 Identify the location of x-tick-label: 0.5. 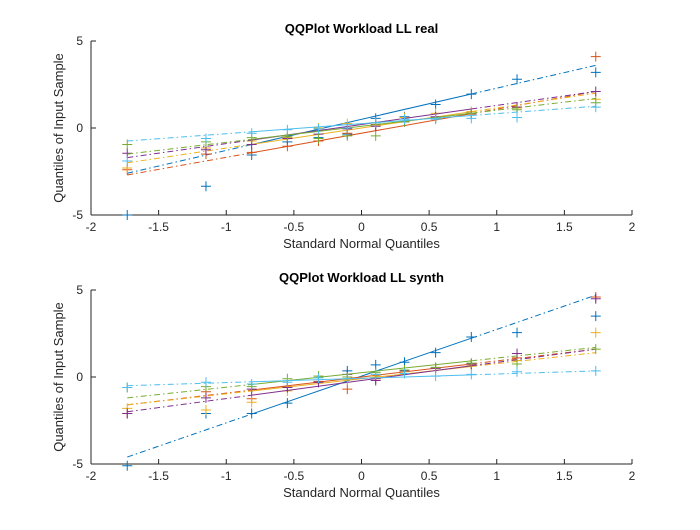
(429, 476).